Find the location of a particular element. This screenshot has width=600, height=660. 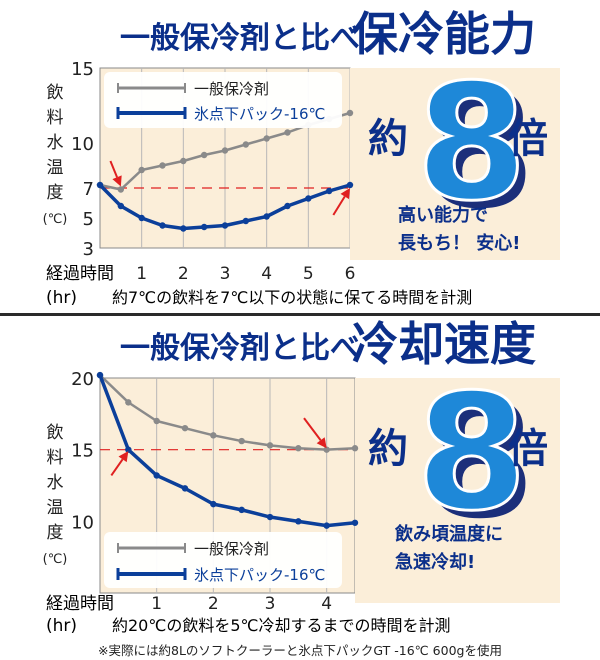

series-line-product is located at coordinates (227, 451).